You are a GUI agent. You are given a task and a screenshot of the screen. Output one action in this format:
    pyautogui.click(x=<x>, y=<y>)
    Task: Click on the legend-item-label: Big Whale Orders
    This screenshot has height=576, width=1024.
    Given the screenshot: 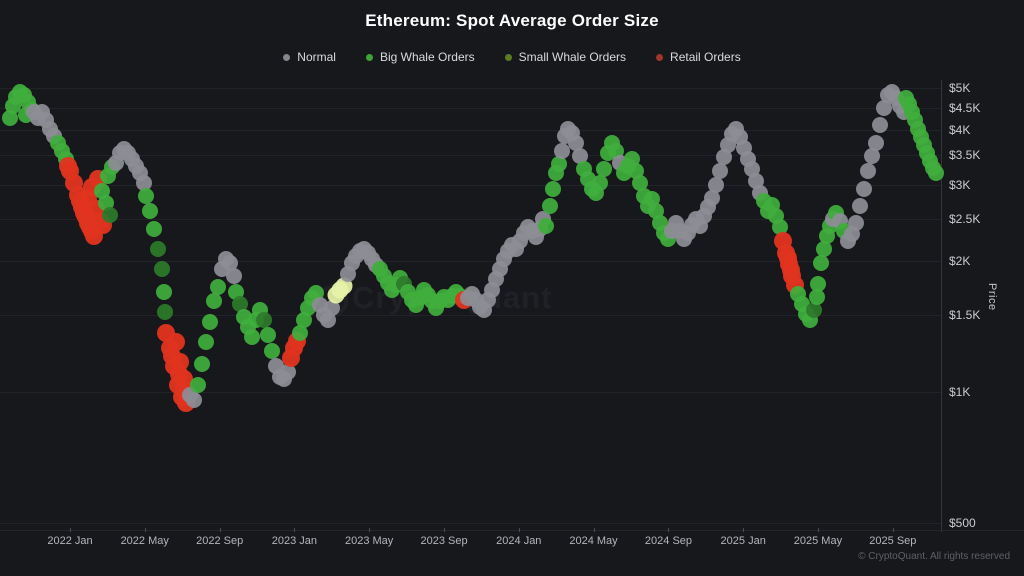 What is the action you would take?
    pyautogui.click(x=427, y=57)
    